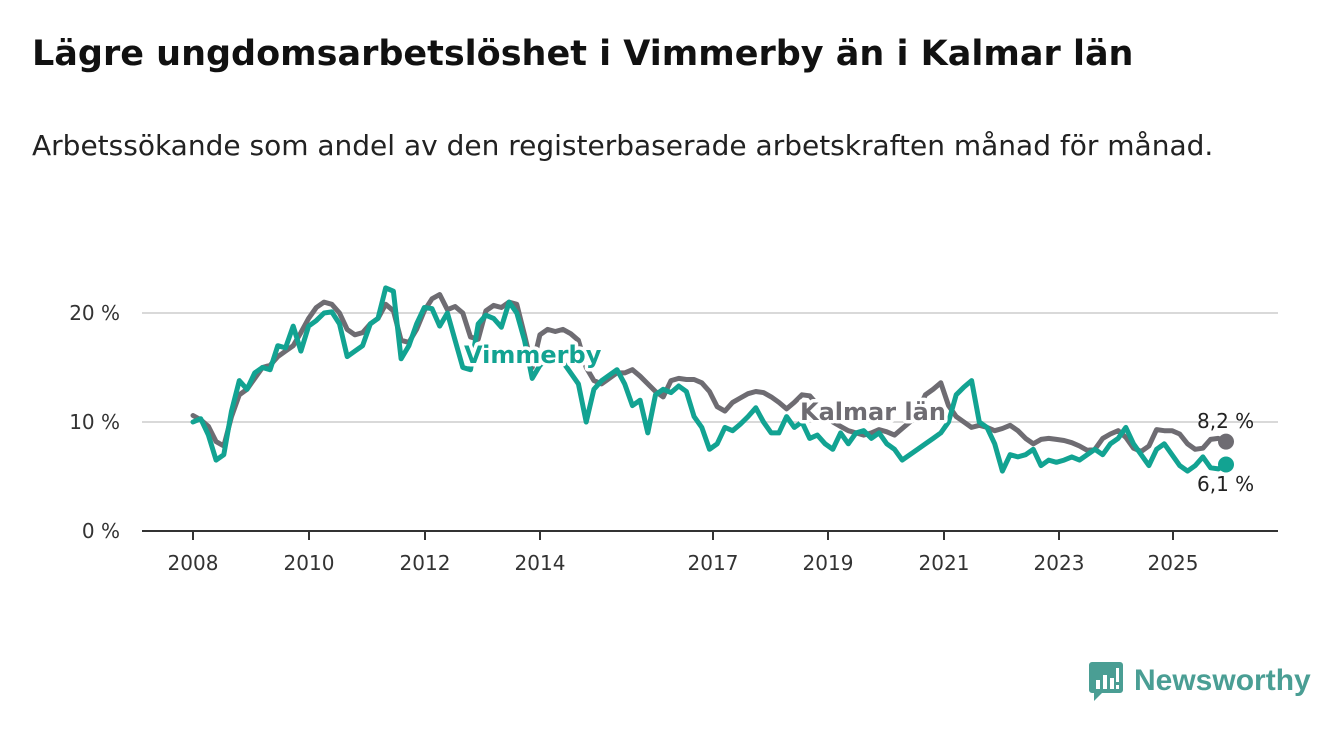  Describe the element at coordinates (101, 531) in the screenshot. I see `y-tick-label: 0 %` at that location.